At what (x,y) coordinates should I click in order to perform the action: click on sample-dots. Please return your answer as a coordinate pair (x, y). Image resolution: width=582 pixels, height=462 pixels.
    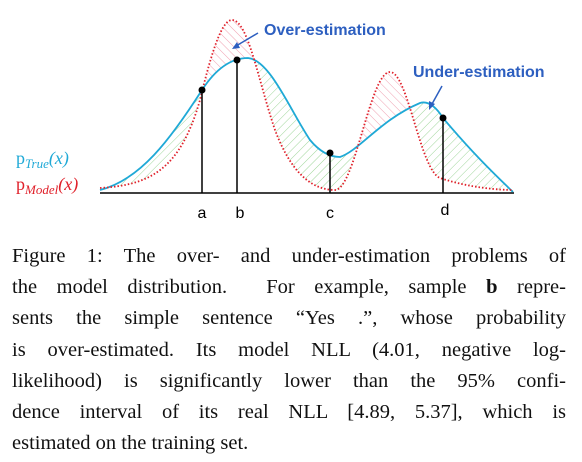
    Looking at the image, I should click on (322, 106).